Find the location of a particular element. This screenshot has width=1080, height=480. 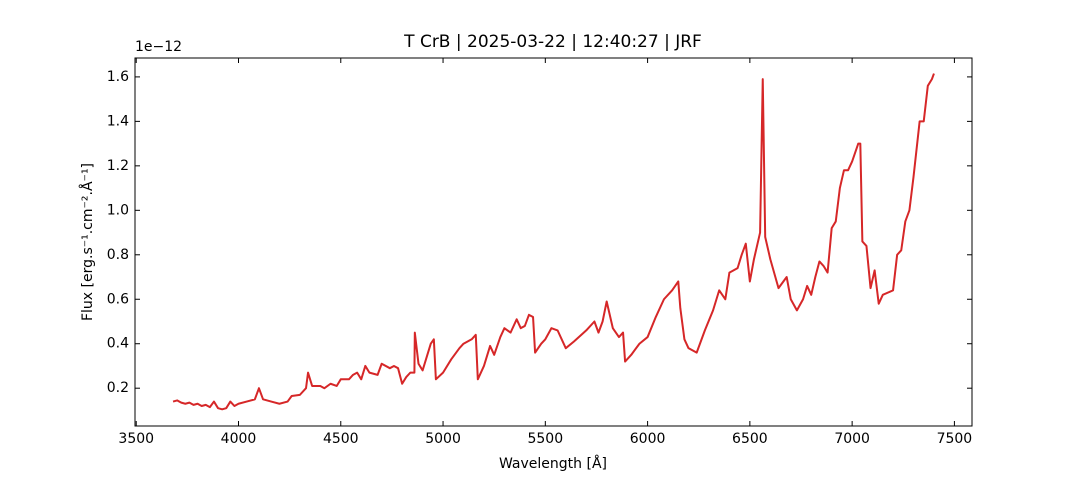

y-tick-label: 0.4 is located at coordinates (118, 344).